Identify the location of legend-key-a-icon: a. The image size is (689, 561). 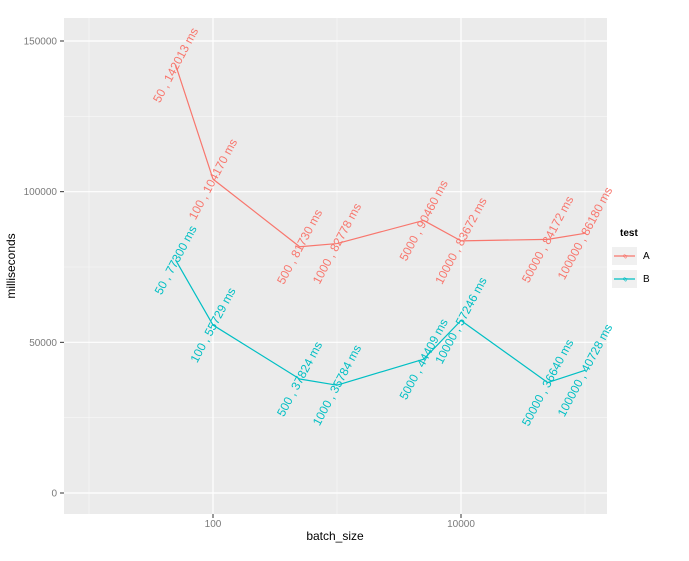
(624, 256).